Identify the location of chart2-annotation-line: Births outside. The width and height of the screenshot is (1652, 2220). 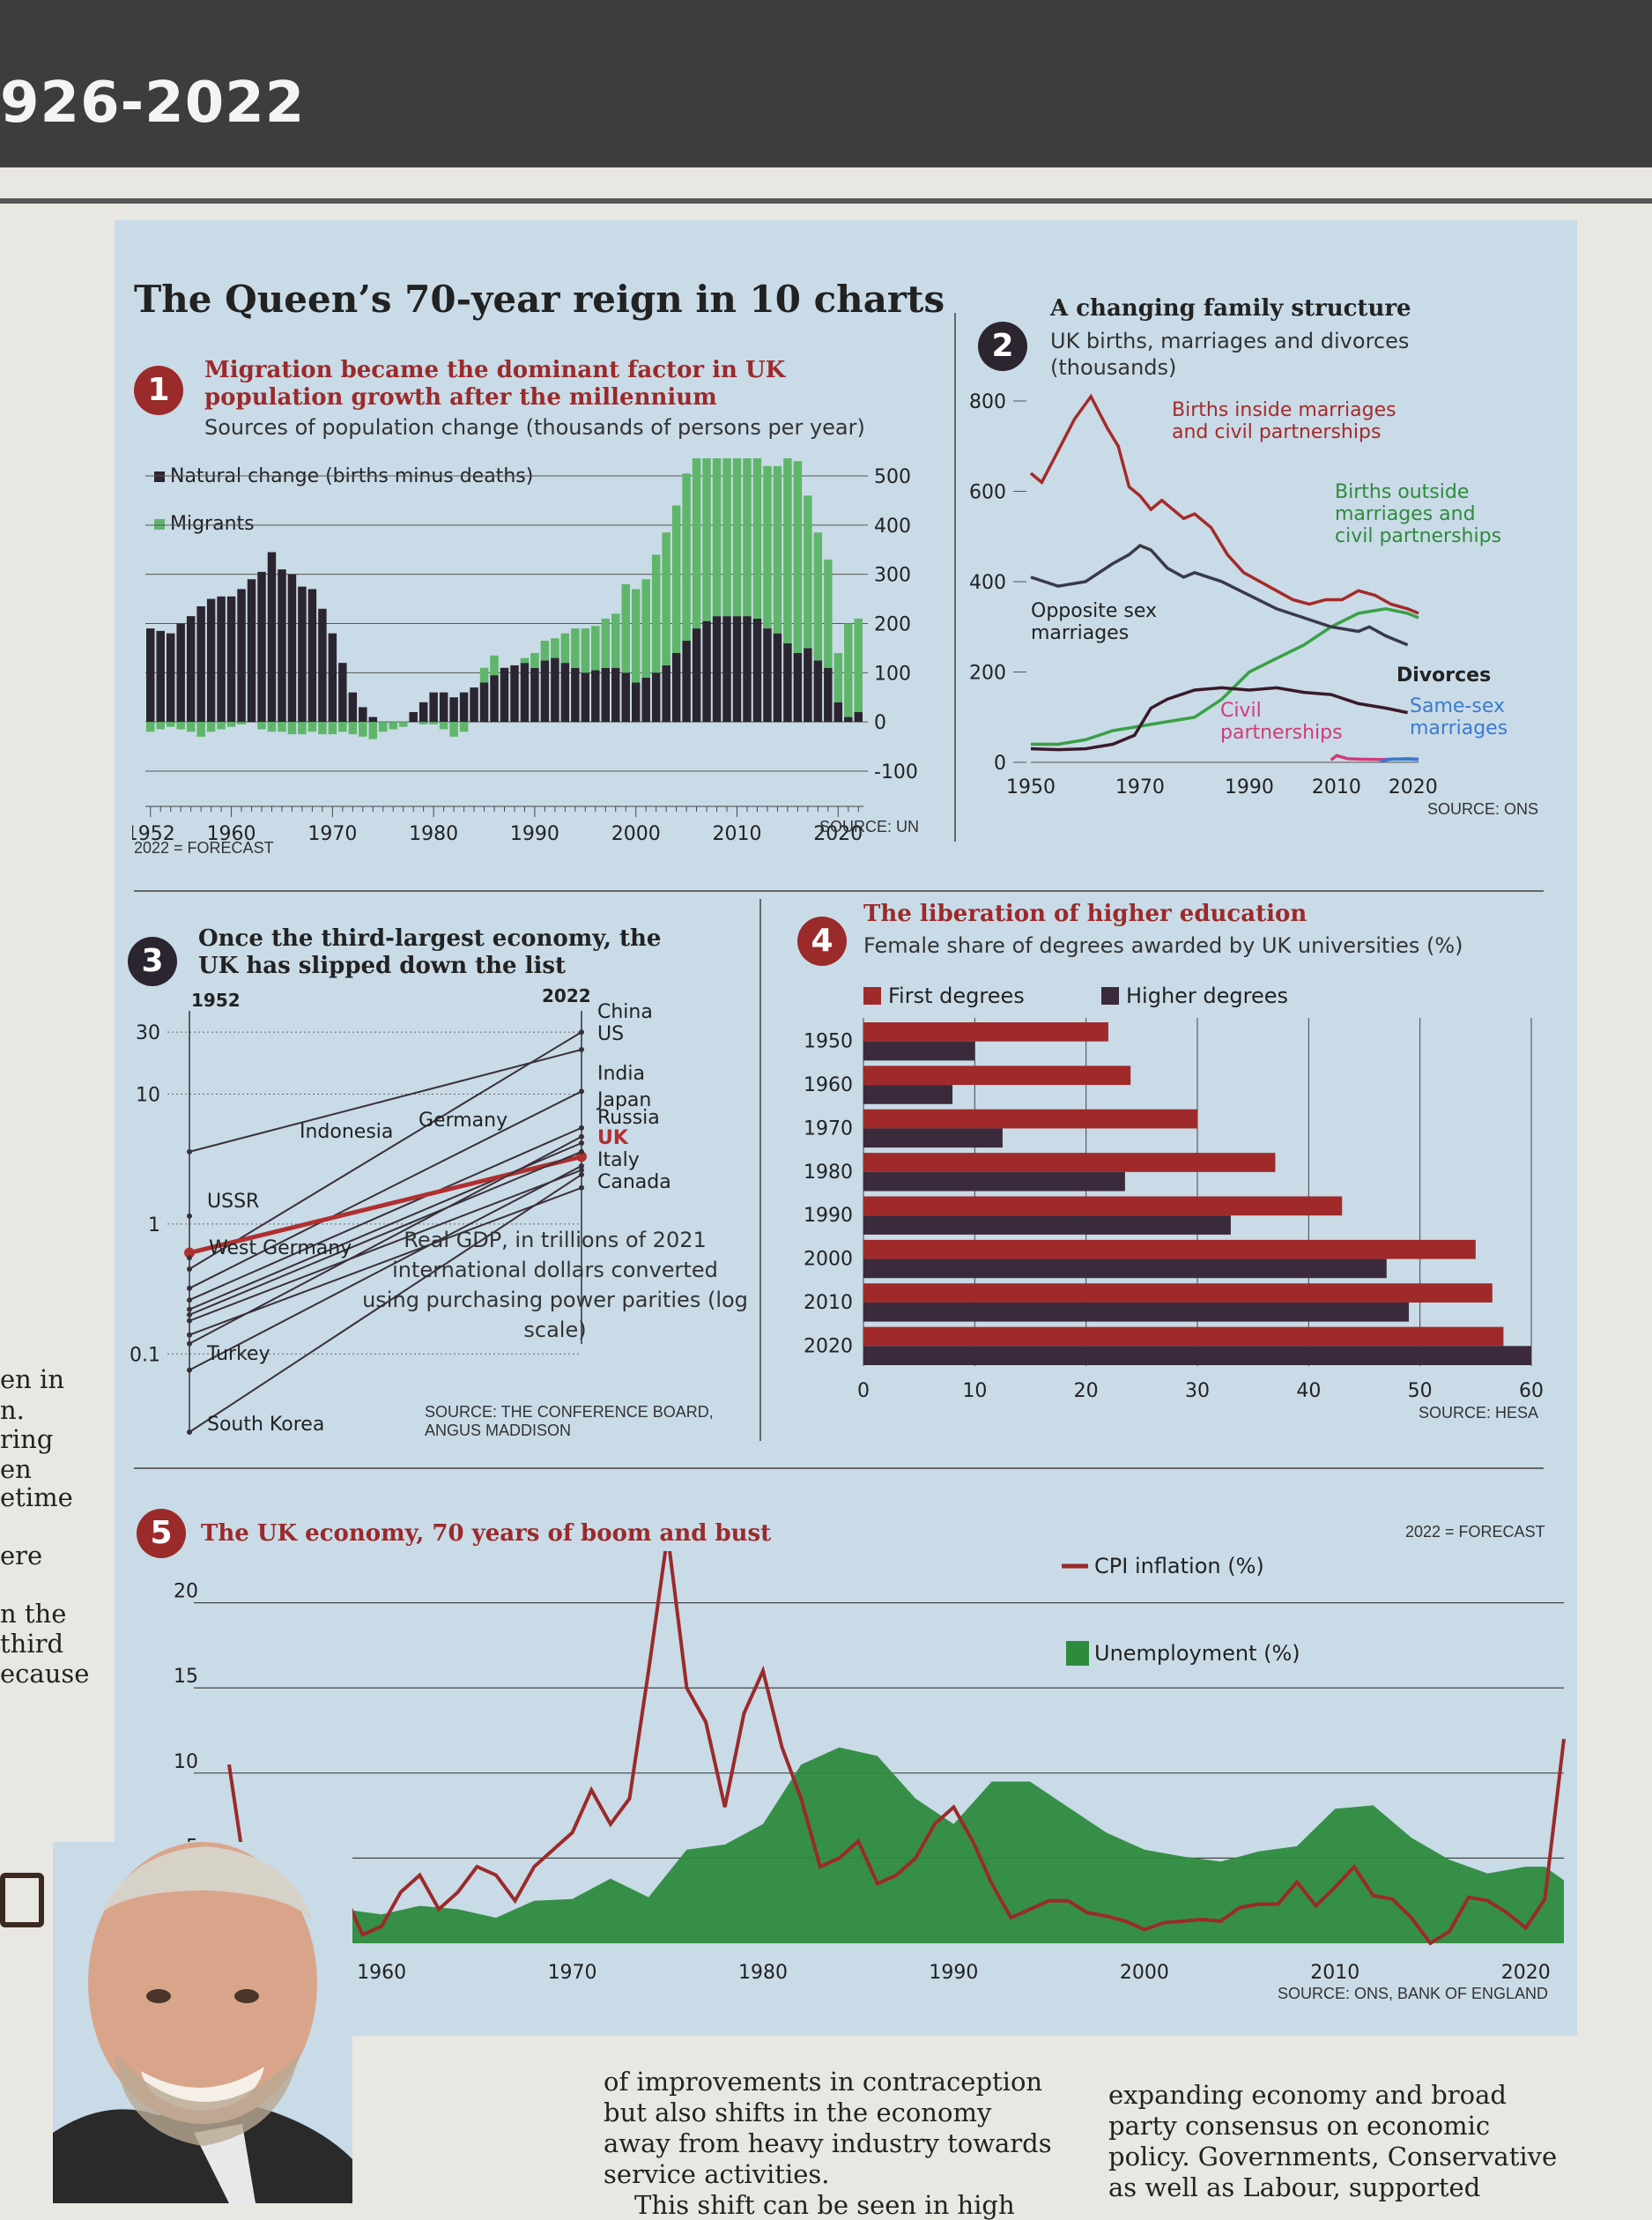
(1402, 492).